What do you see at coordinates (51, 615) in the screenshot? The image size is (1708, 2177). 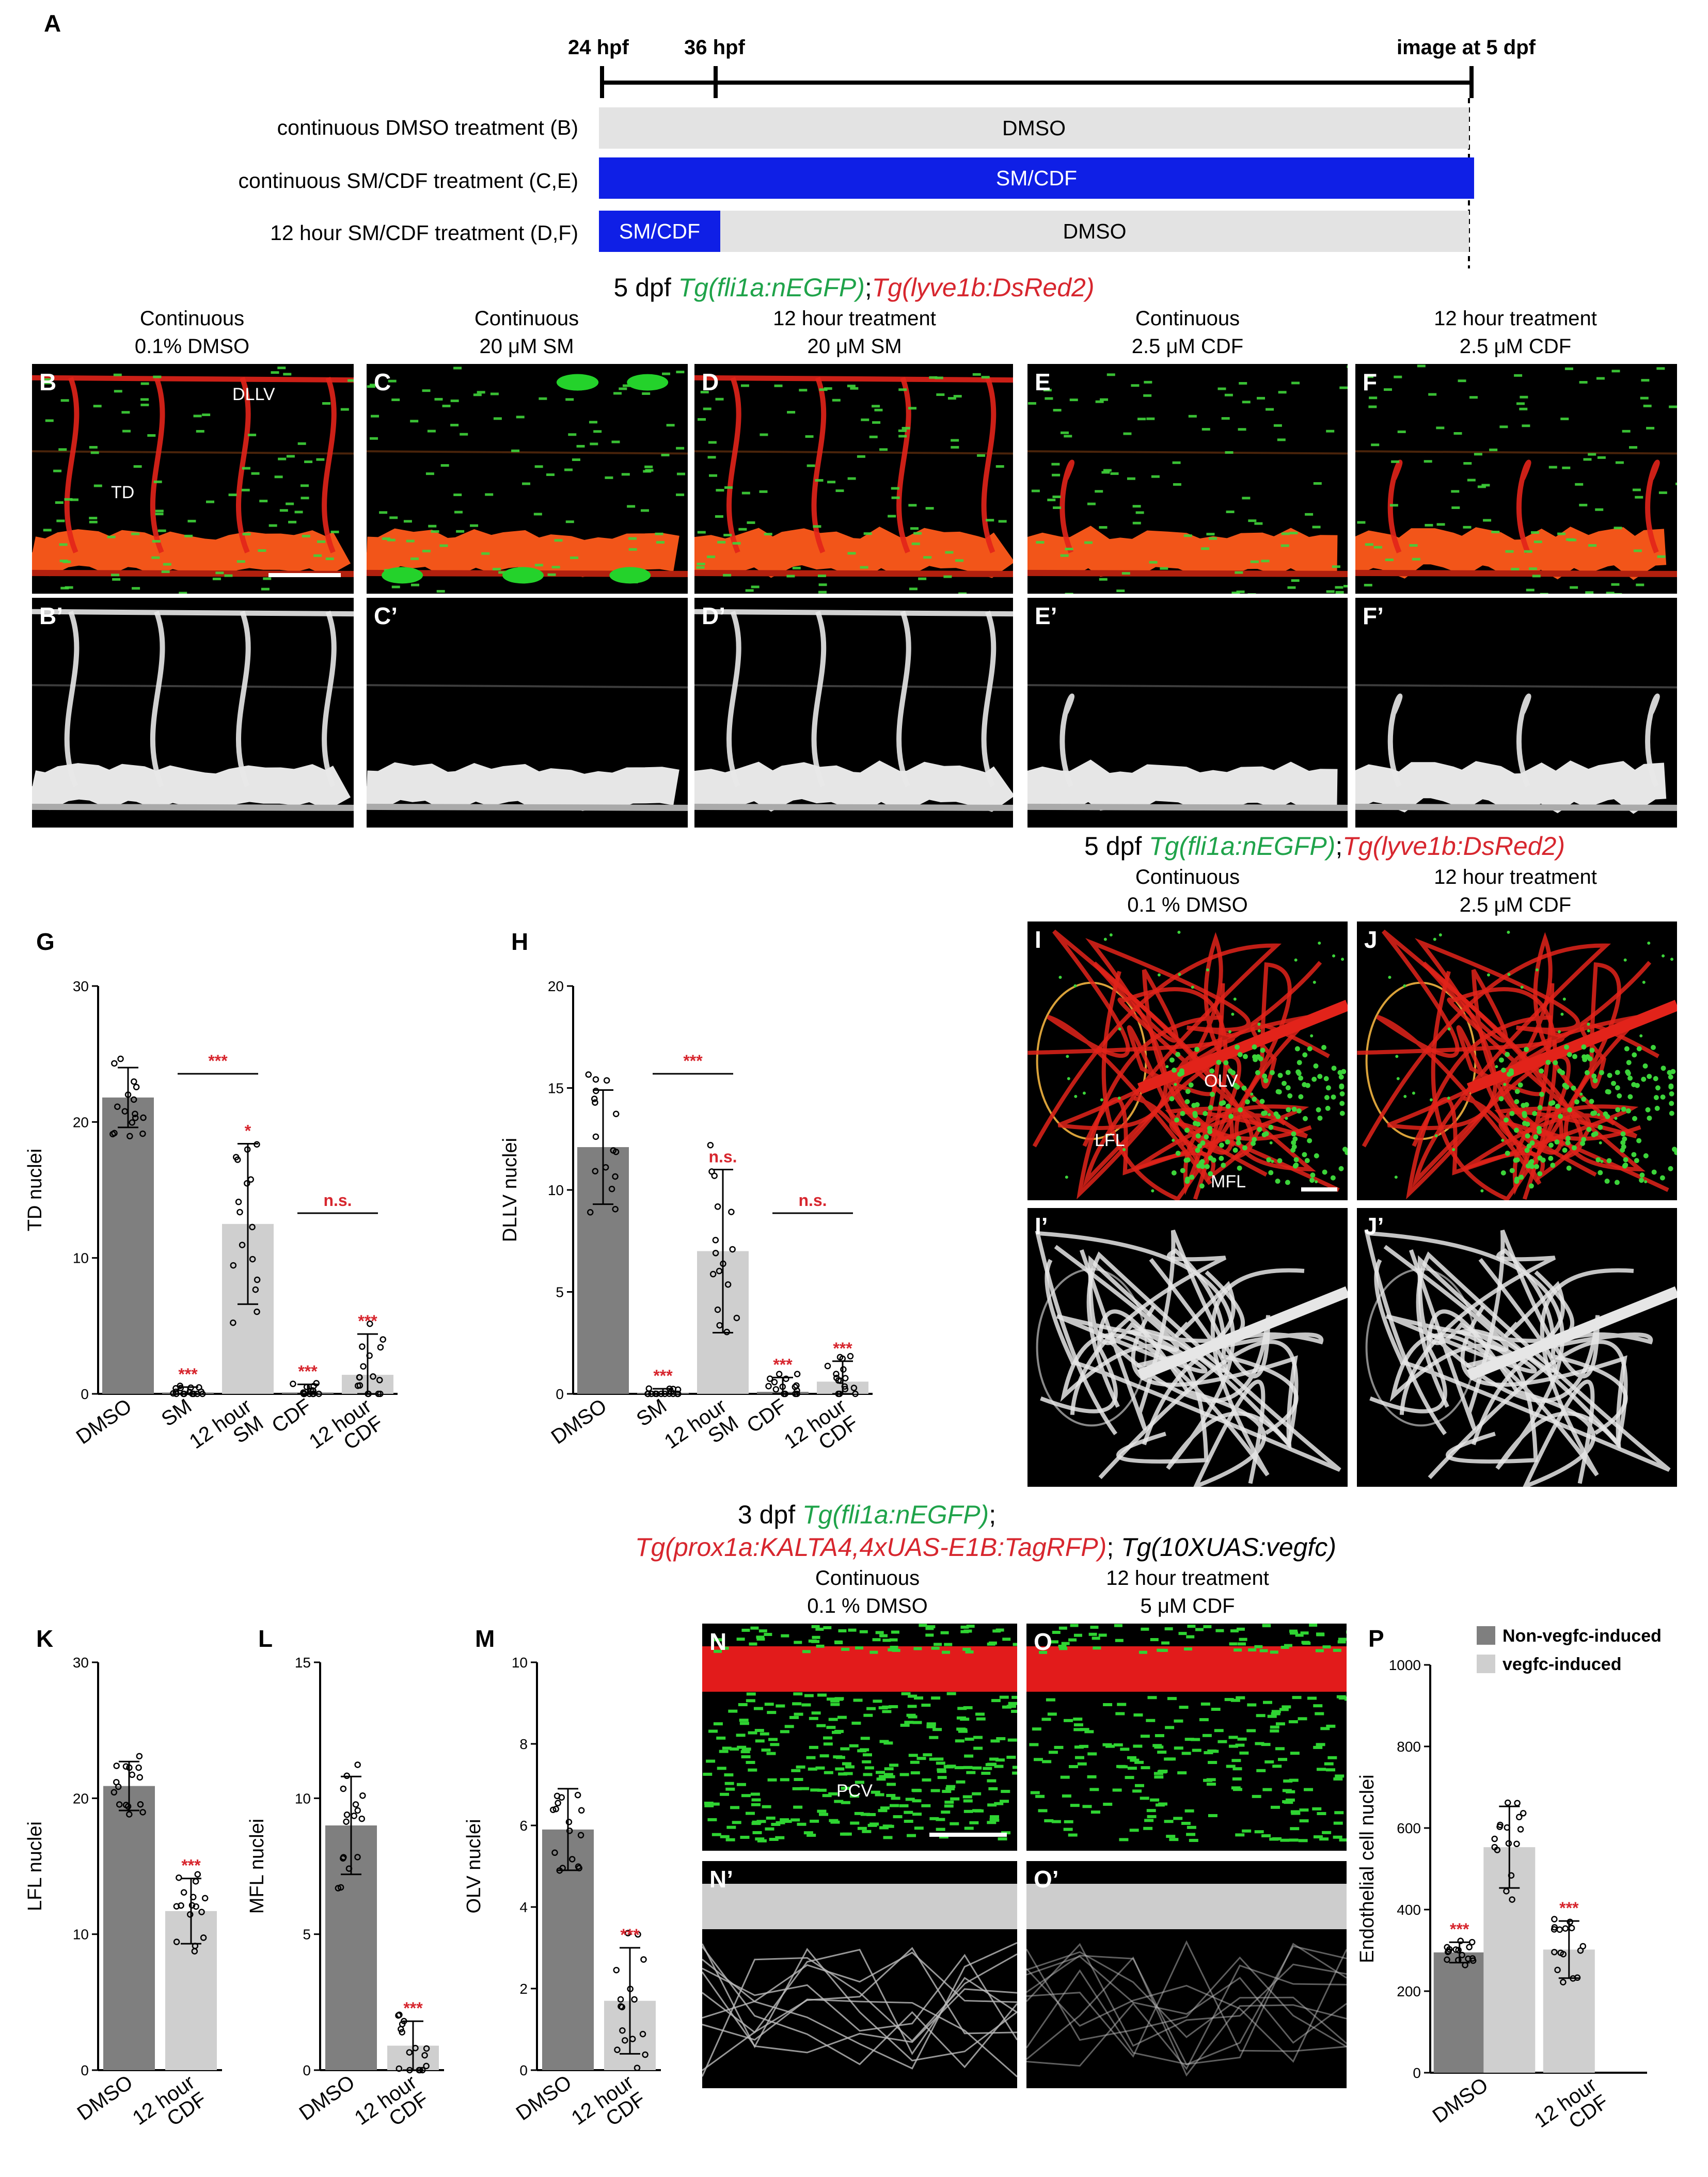 I see `micrograph-b-prime-label: B’` at bounding box center [51, 615].